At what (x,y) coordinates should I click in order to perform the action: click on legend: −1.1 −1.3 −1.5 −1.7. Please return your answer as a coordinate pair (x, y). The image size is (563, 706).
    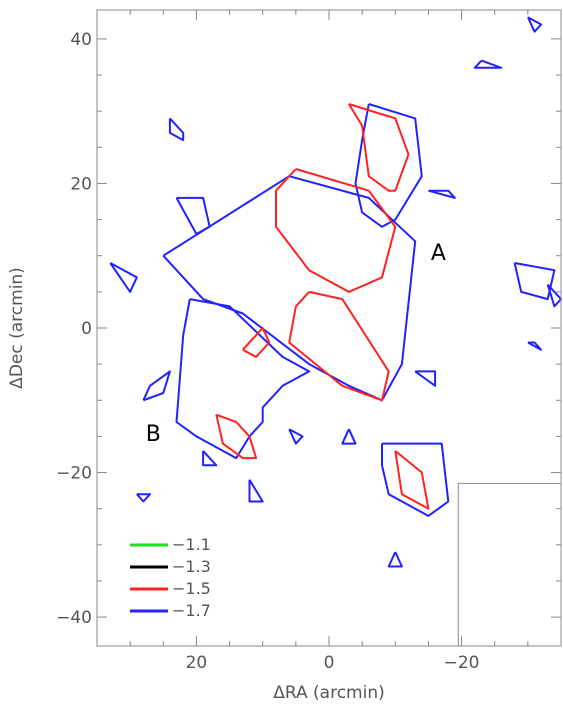
    Looking at the image, I should click on (170, 577).